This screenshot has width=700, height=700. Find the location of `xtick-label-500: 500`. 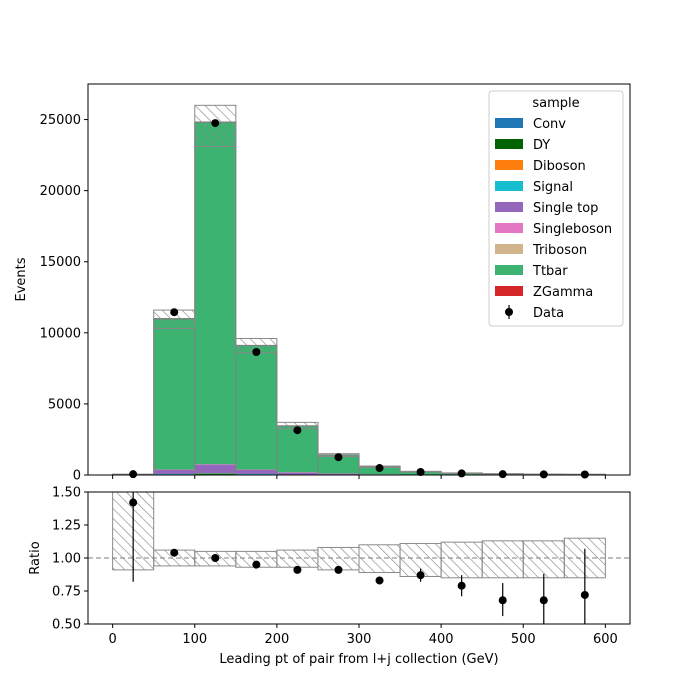

xtick-label-500: 500 is located at coordinates (523, 639).